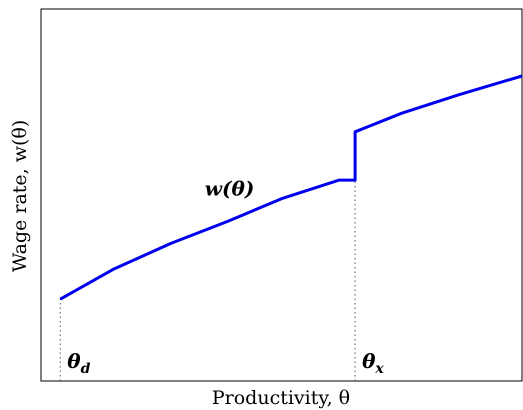 Image resolution: width=523 pixels, height=410 pixels. I want to click on theta-d-label: θd, so click(78, 363).